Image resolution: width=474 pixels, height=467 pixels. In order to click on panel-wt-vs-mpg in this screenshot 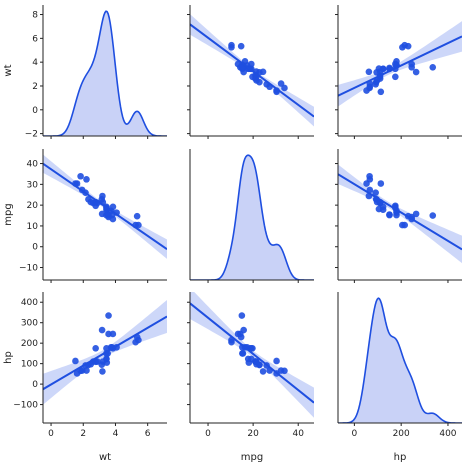, I will do `click(250, 72)`.